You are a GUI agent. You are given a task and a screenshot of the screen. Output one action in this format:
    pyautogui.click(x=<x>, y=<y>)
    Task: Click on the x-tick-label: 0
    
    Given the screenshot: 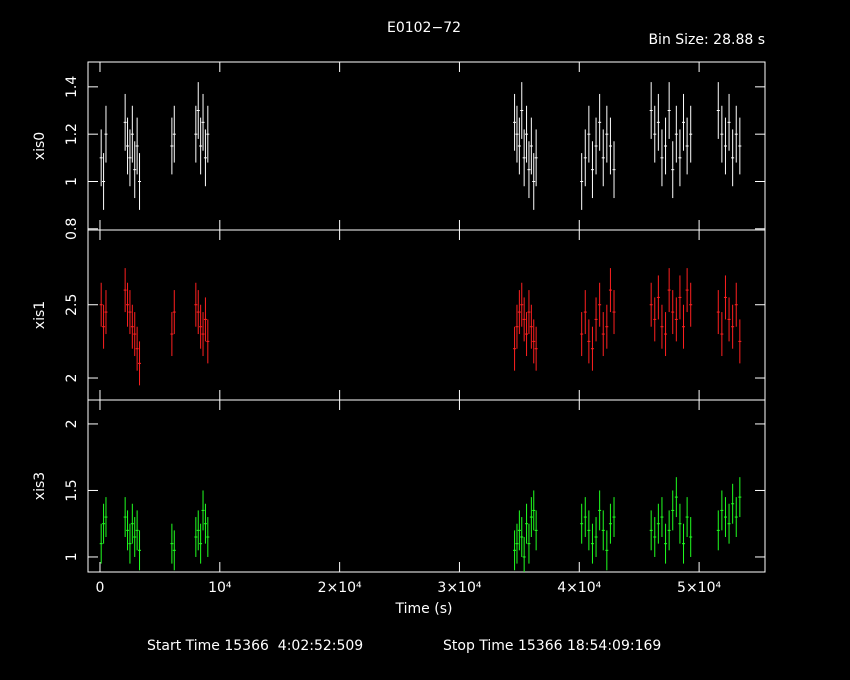 What is the action you would take?
    pyautogui.click(x=100, y=588)
    